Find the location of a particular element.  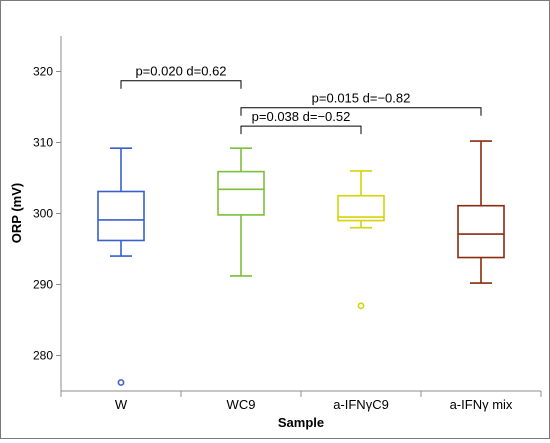

y-tick-label: 280 is located at coordinates (43, 356).